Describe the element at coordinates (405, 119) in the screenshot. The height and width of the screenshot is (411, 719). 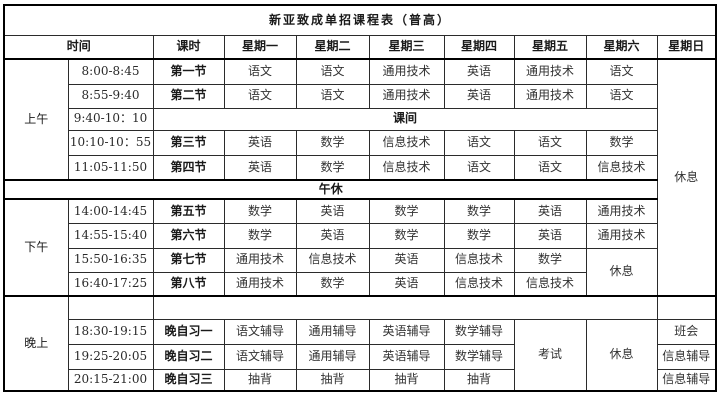
I see `class-break-cell: 课间` at that location.